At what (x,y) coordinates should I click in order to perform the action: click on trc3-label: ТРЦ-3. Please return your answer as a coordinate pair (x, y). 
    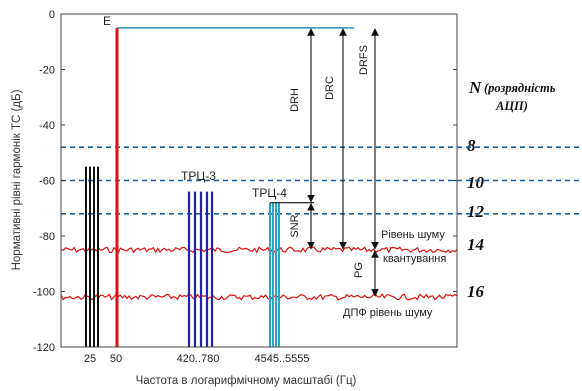
    Looking at the image, I should click on (198, 176).